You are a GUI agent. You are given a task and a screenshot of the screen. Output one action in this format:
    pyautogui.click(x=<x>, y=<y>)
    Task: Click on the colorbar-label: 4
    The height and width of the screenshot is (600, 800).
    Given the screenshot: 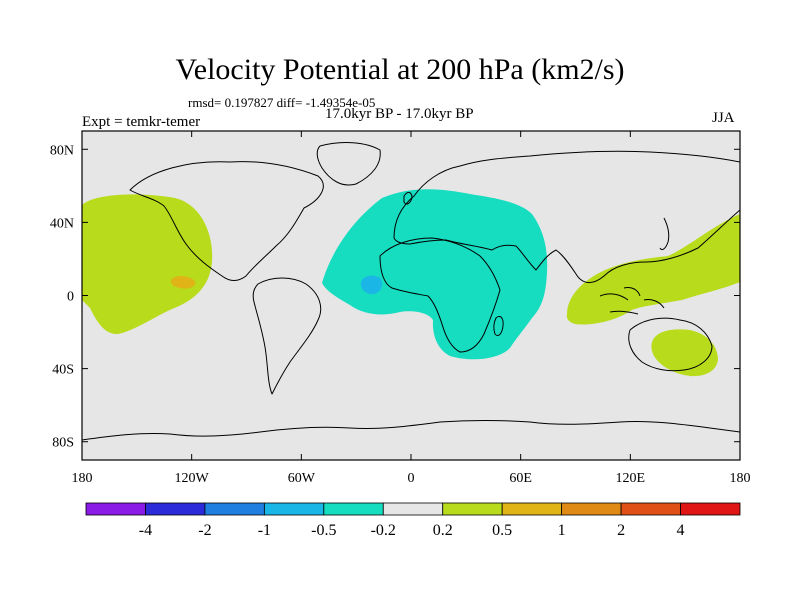 What is the action you would take?
    pyautogui.click(x=681, y=530)
    